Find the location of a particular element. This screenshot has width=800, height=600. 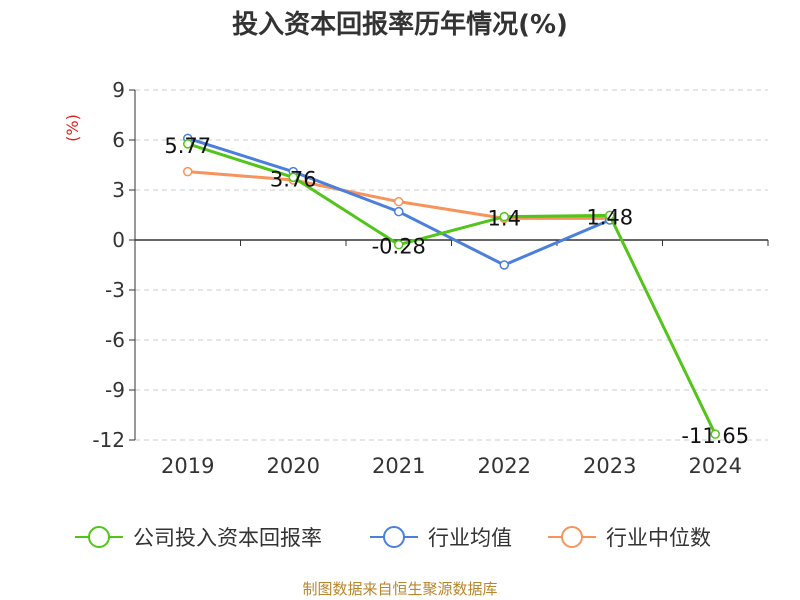

y-tick-label: -9 is located at coordinates (115, 390).